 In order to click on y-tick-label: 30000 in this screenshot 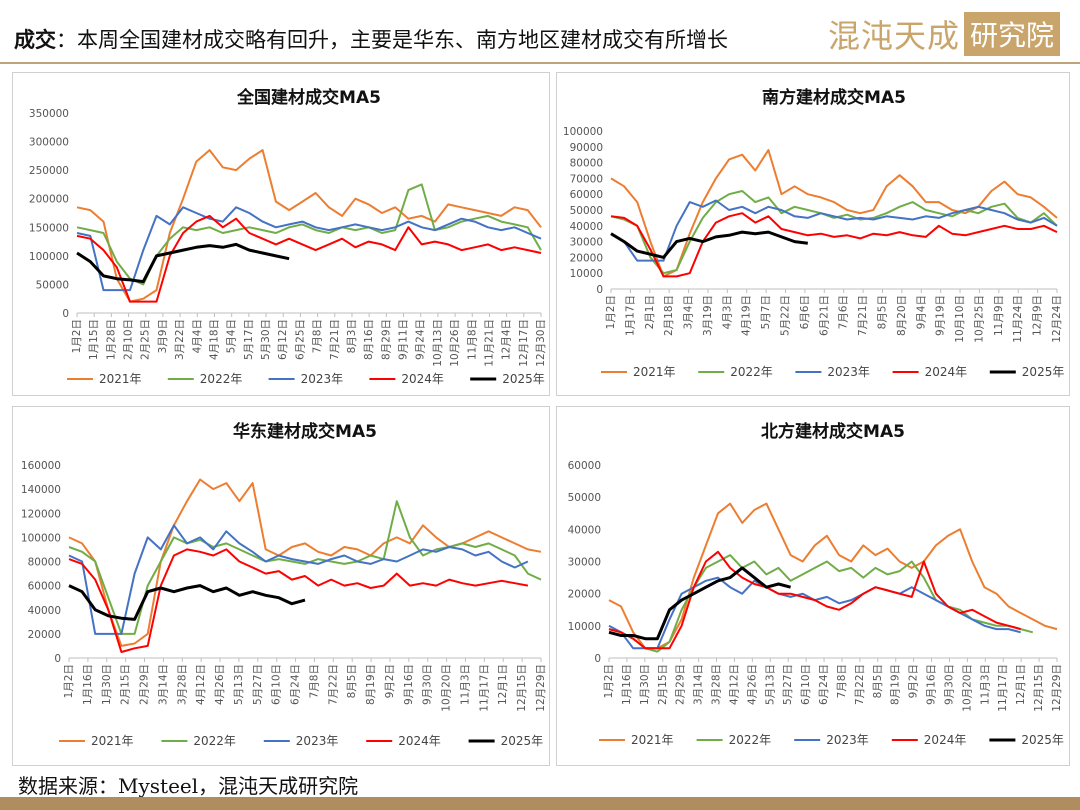, I will do `click(586, 243)`.